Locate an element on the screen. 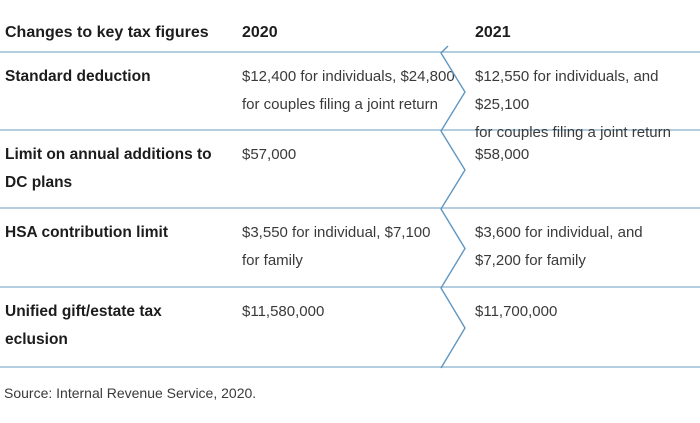  row-label: HSA contribution limit is located at coordinates (87, 232).